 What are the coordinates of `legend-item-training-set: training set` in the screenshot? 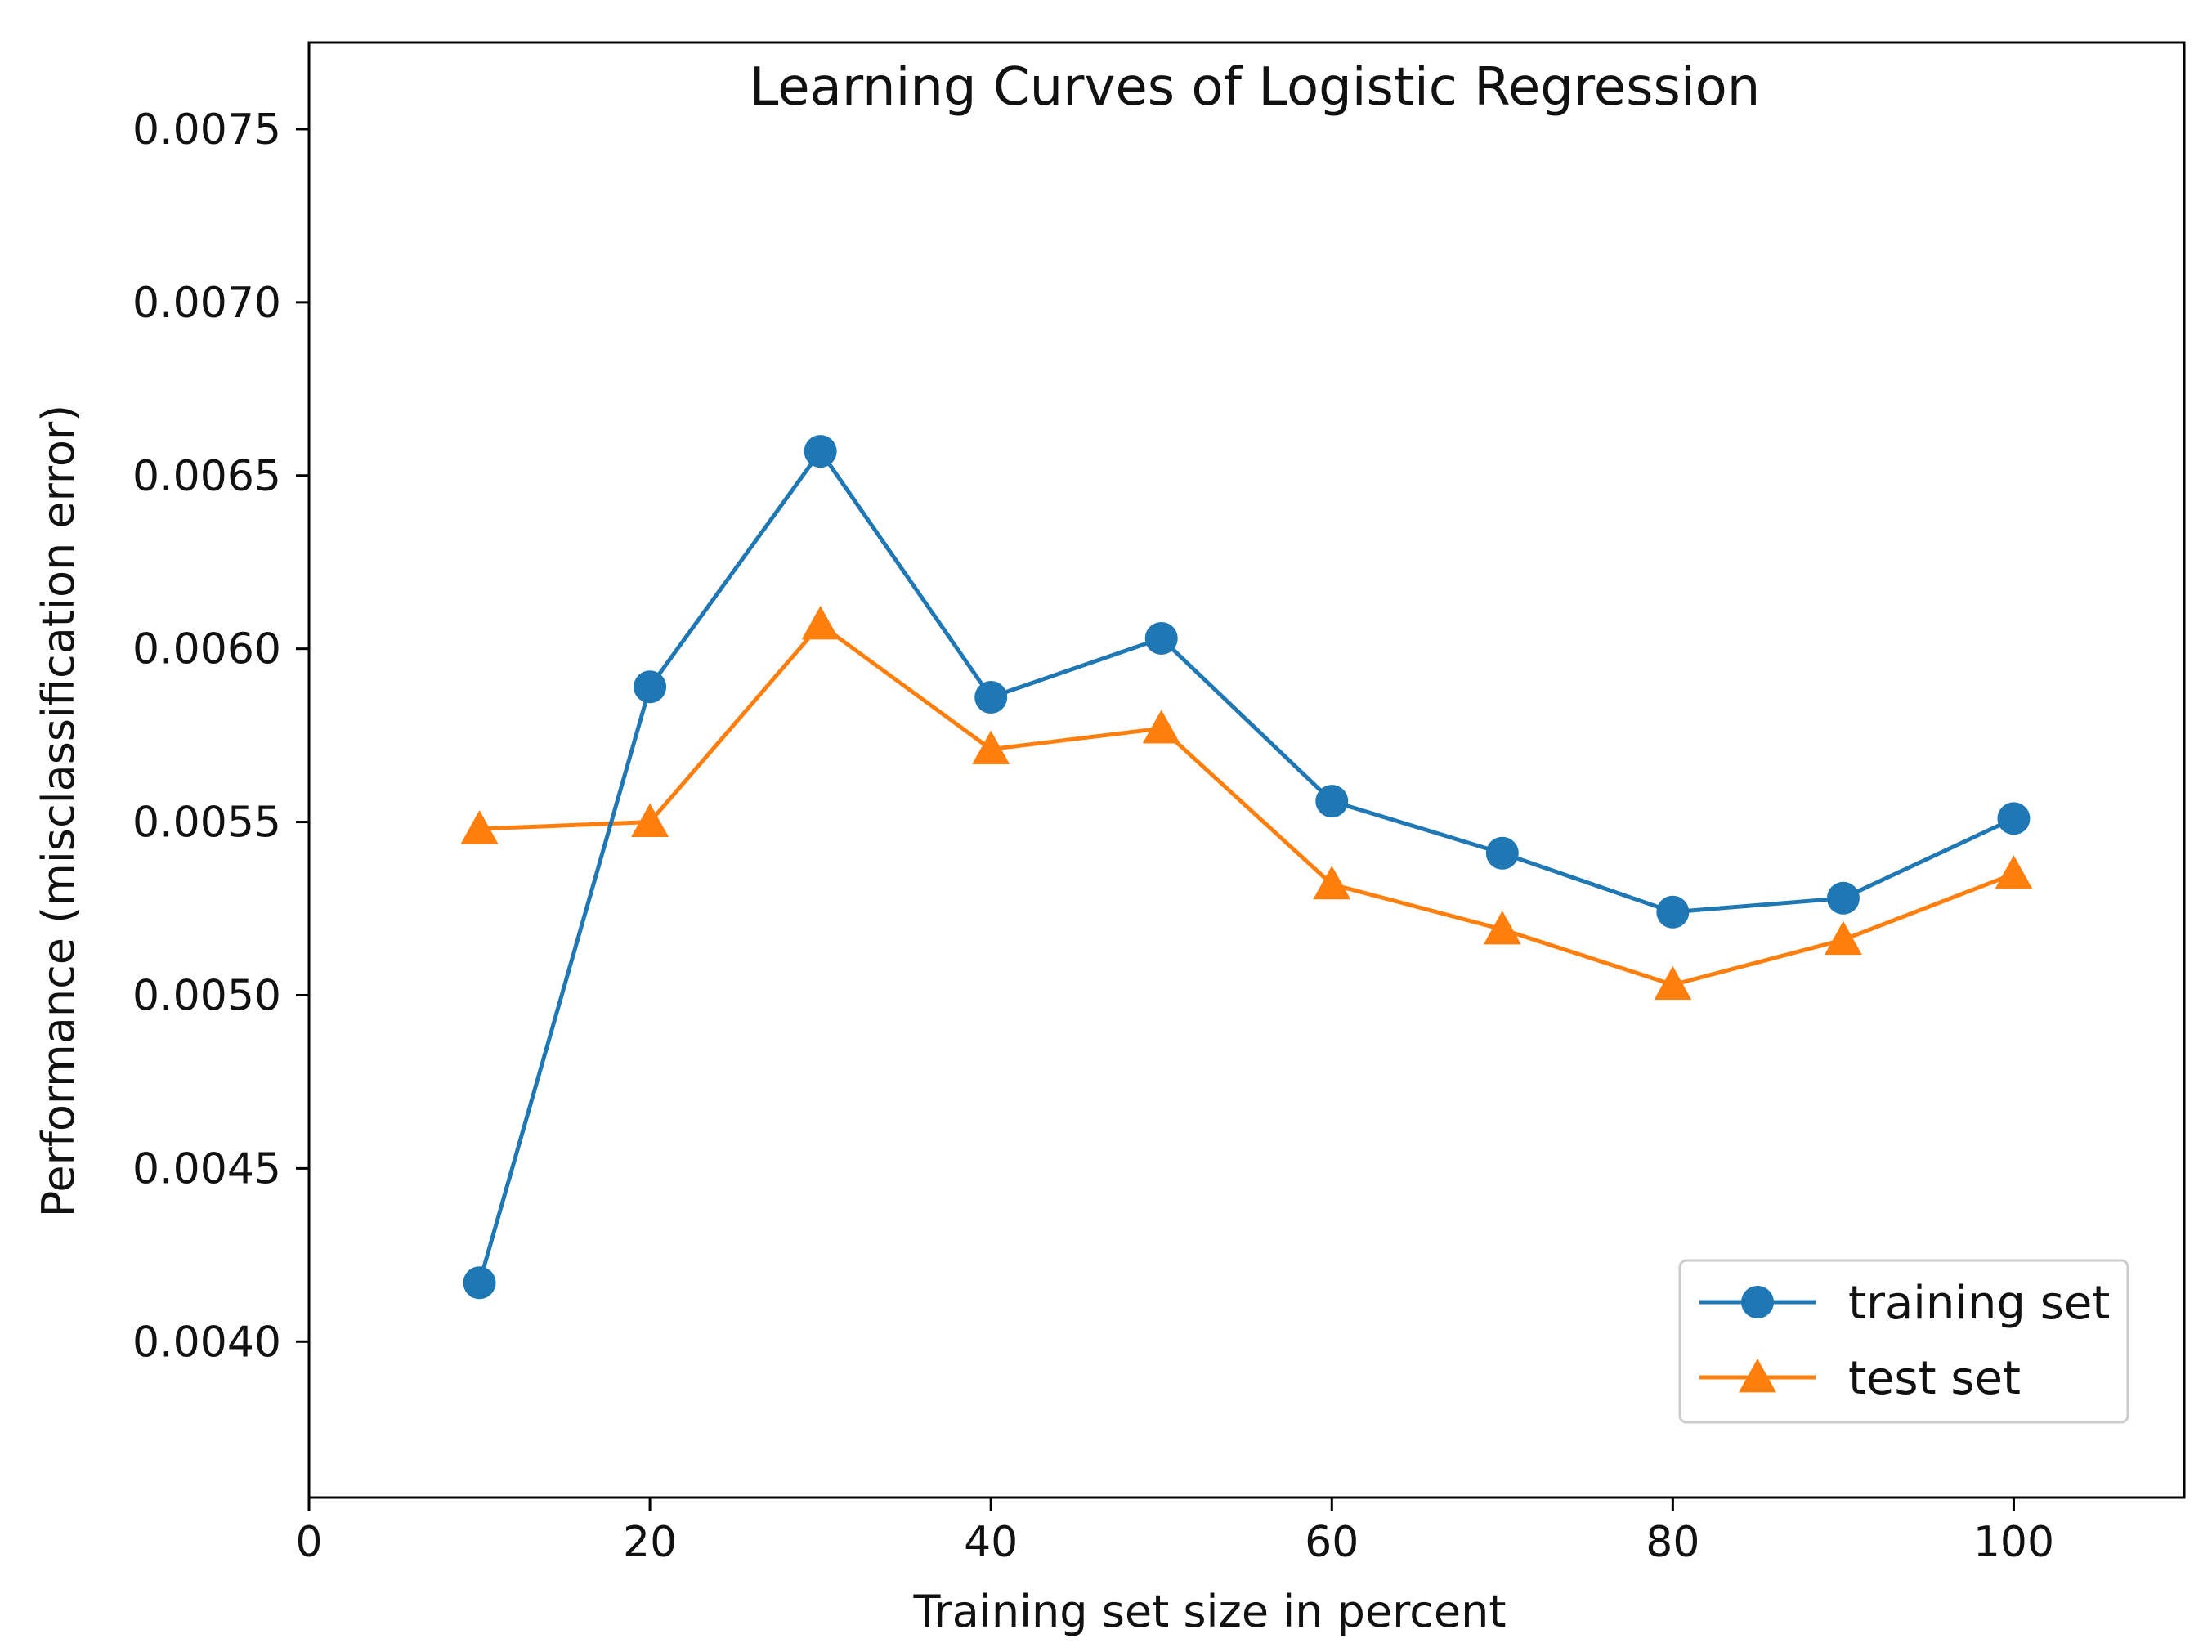 It's located at (1904, 1303).